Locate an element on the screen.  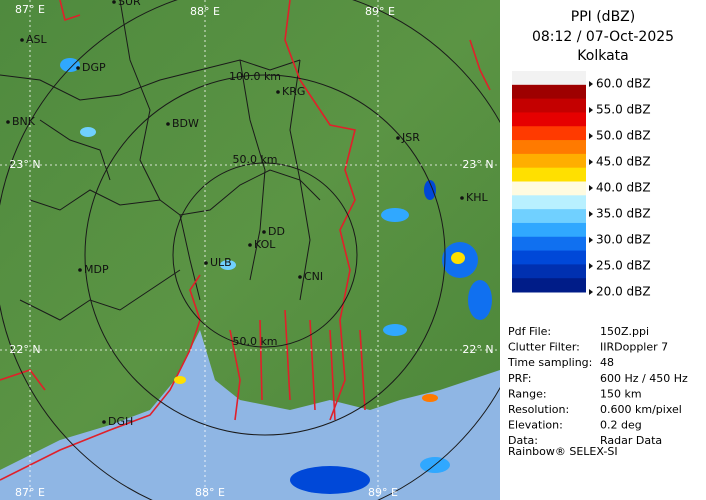
place-label: BDW is located at coordinates (185, 123).